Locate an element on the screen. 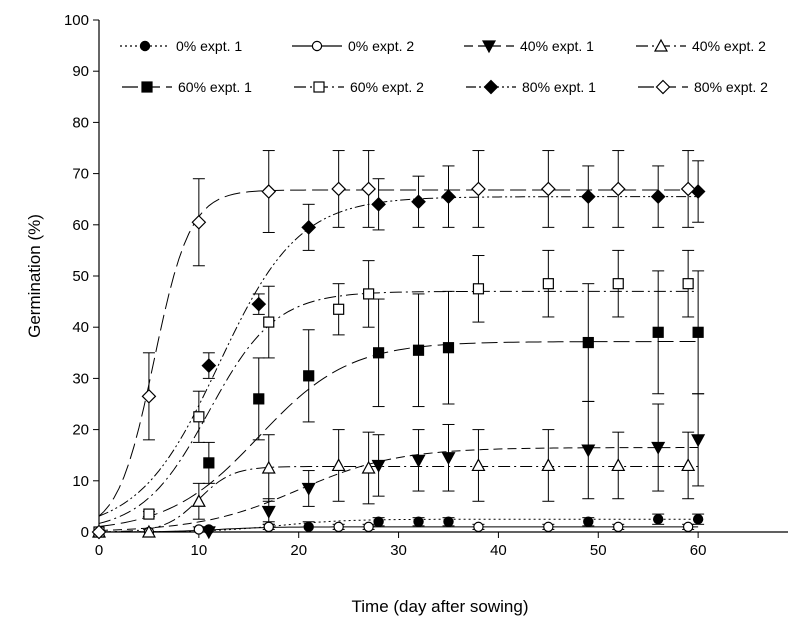 The width and height of the screenshot is (806, 622). legend-label: 60% expt. 1 is located at coordinates (215, 87).